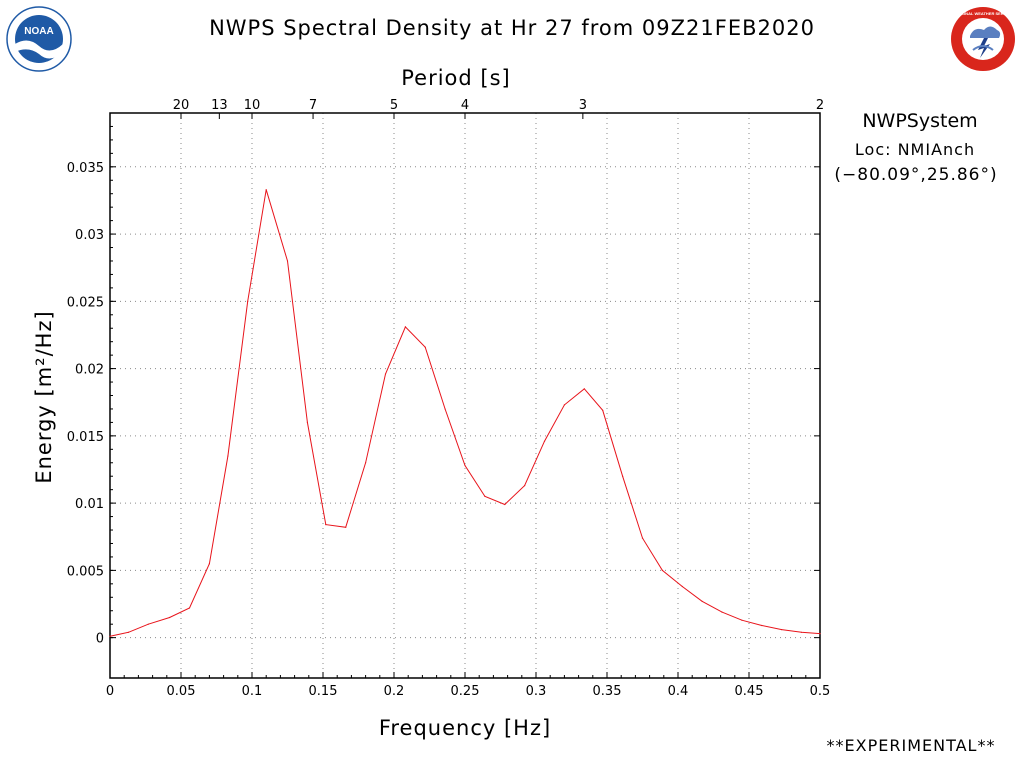 This screenshot has width=1024, height=768. What do you see at coordinates (583, 105) in the screenshot?
I see `period-tick-label: 3` at bounding box center [583, 105].